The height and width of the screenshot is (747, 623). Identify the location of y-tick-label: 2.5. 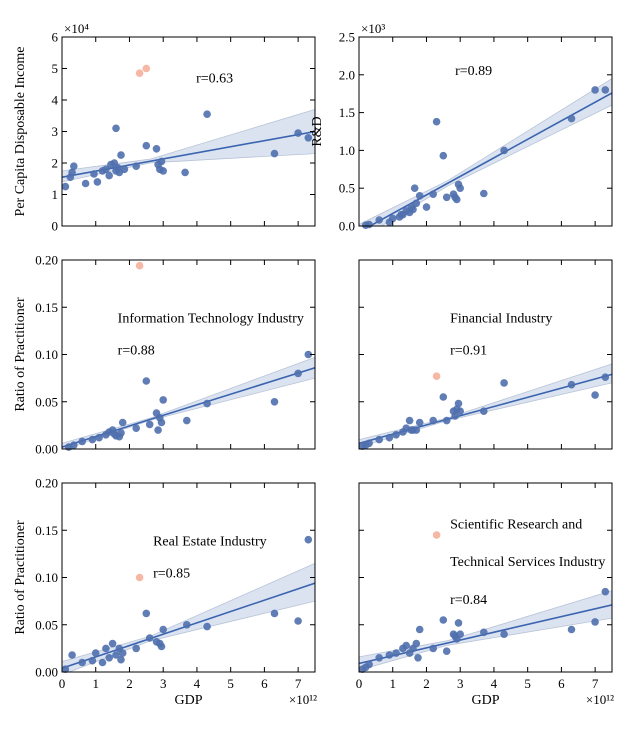
(347, 37).